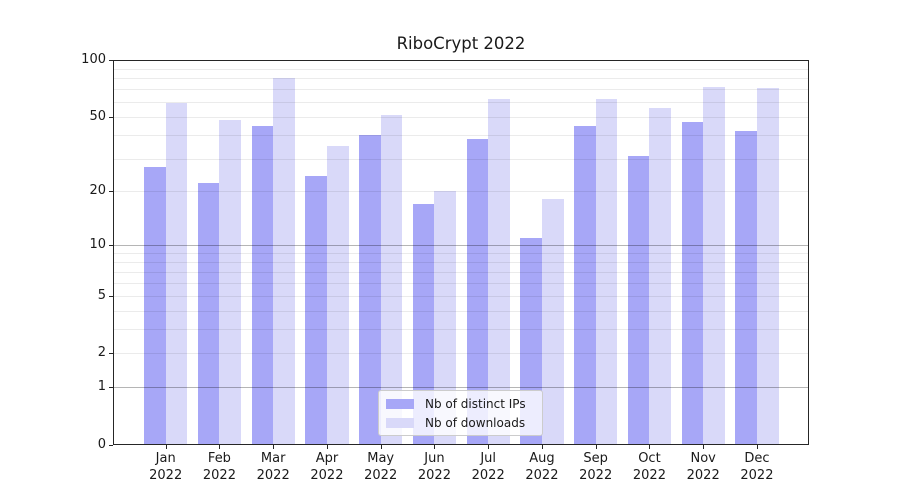 The height and width of the screenshot is (500, 900). What do you see at coordinates (370, 290) in the screenshot?
I see `bar-ips-may` at bounding box center [370, 290].